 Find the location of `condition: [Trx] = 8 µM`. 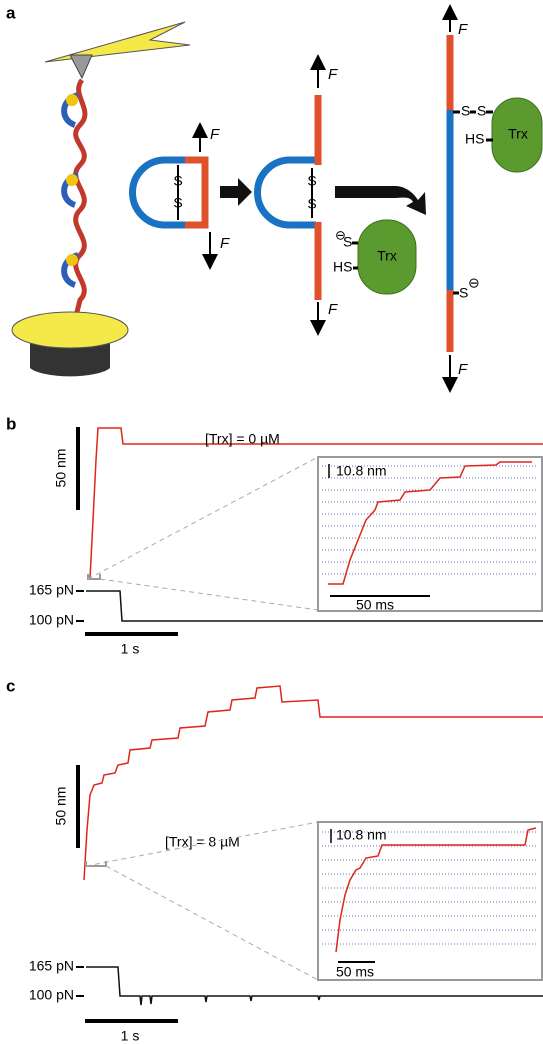

condition: [Trx] = 8 µM is located at coordinates (202, 842).